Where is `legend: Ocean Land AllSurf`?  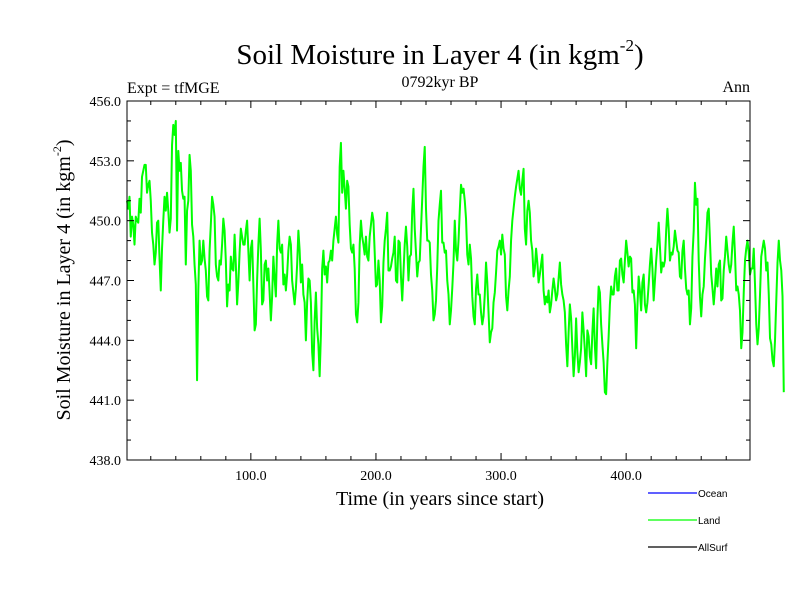 legend: Ocean Land AllSurf is located at coordinates (688, 521).